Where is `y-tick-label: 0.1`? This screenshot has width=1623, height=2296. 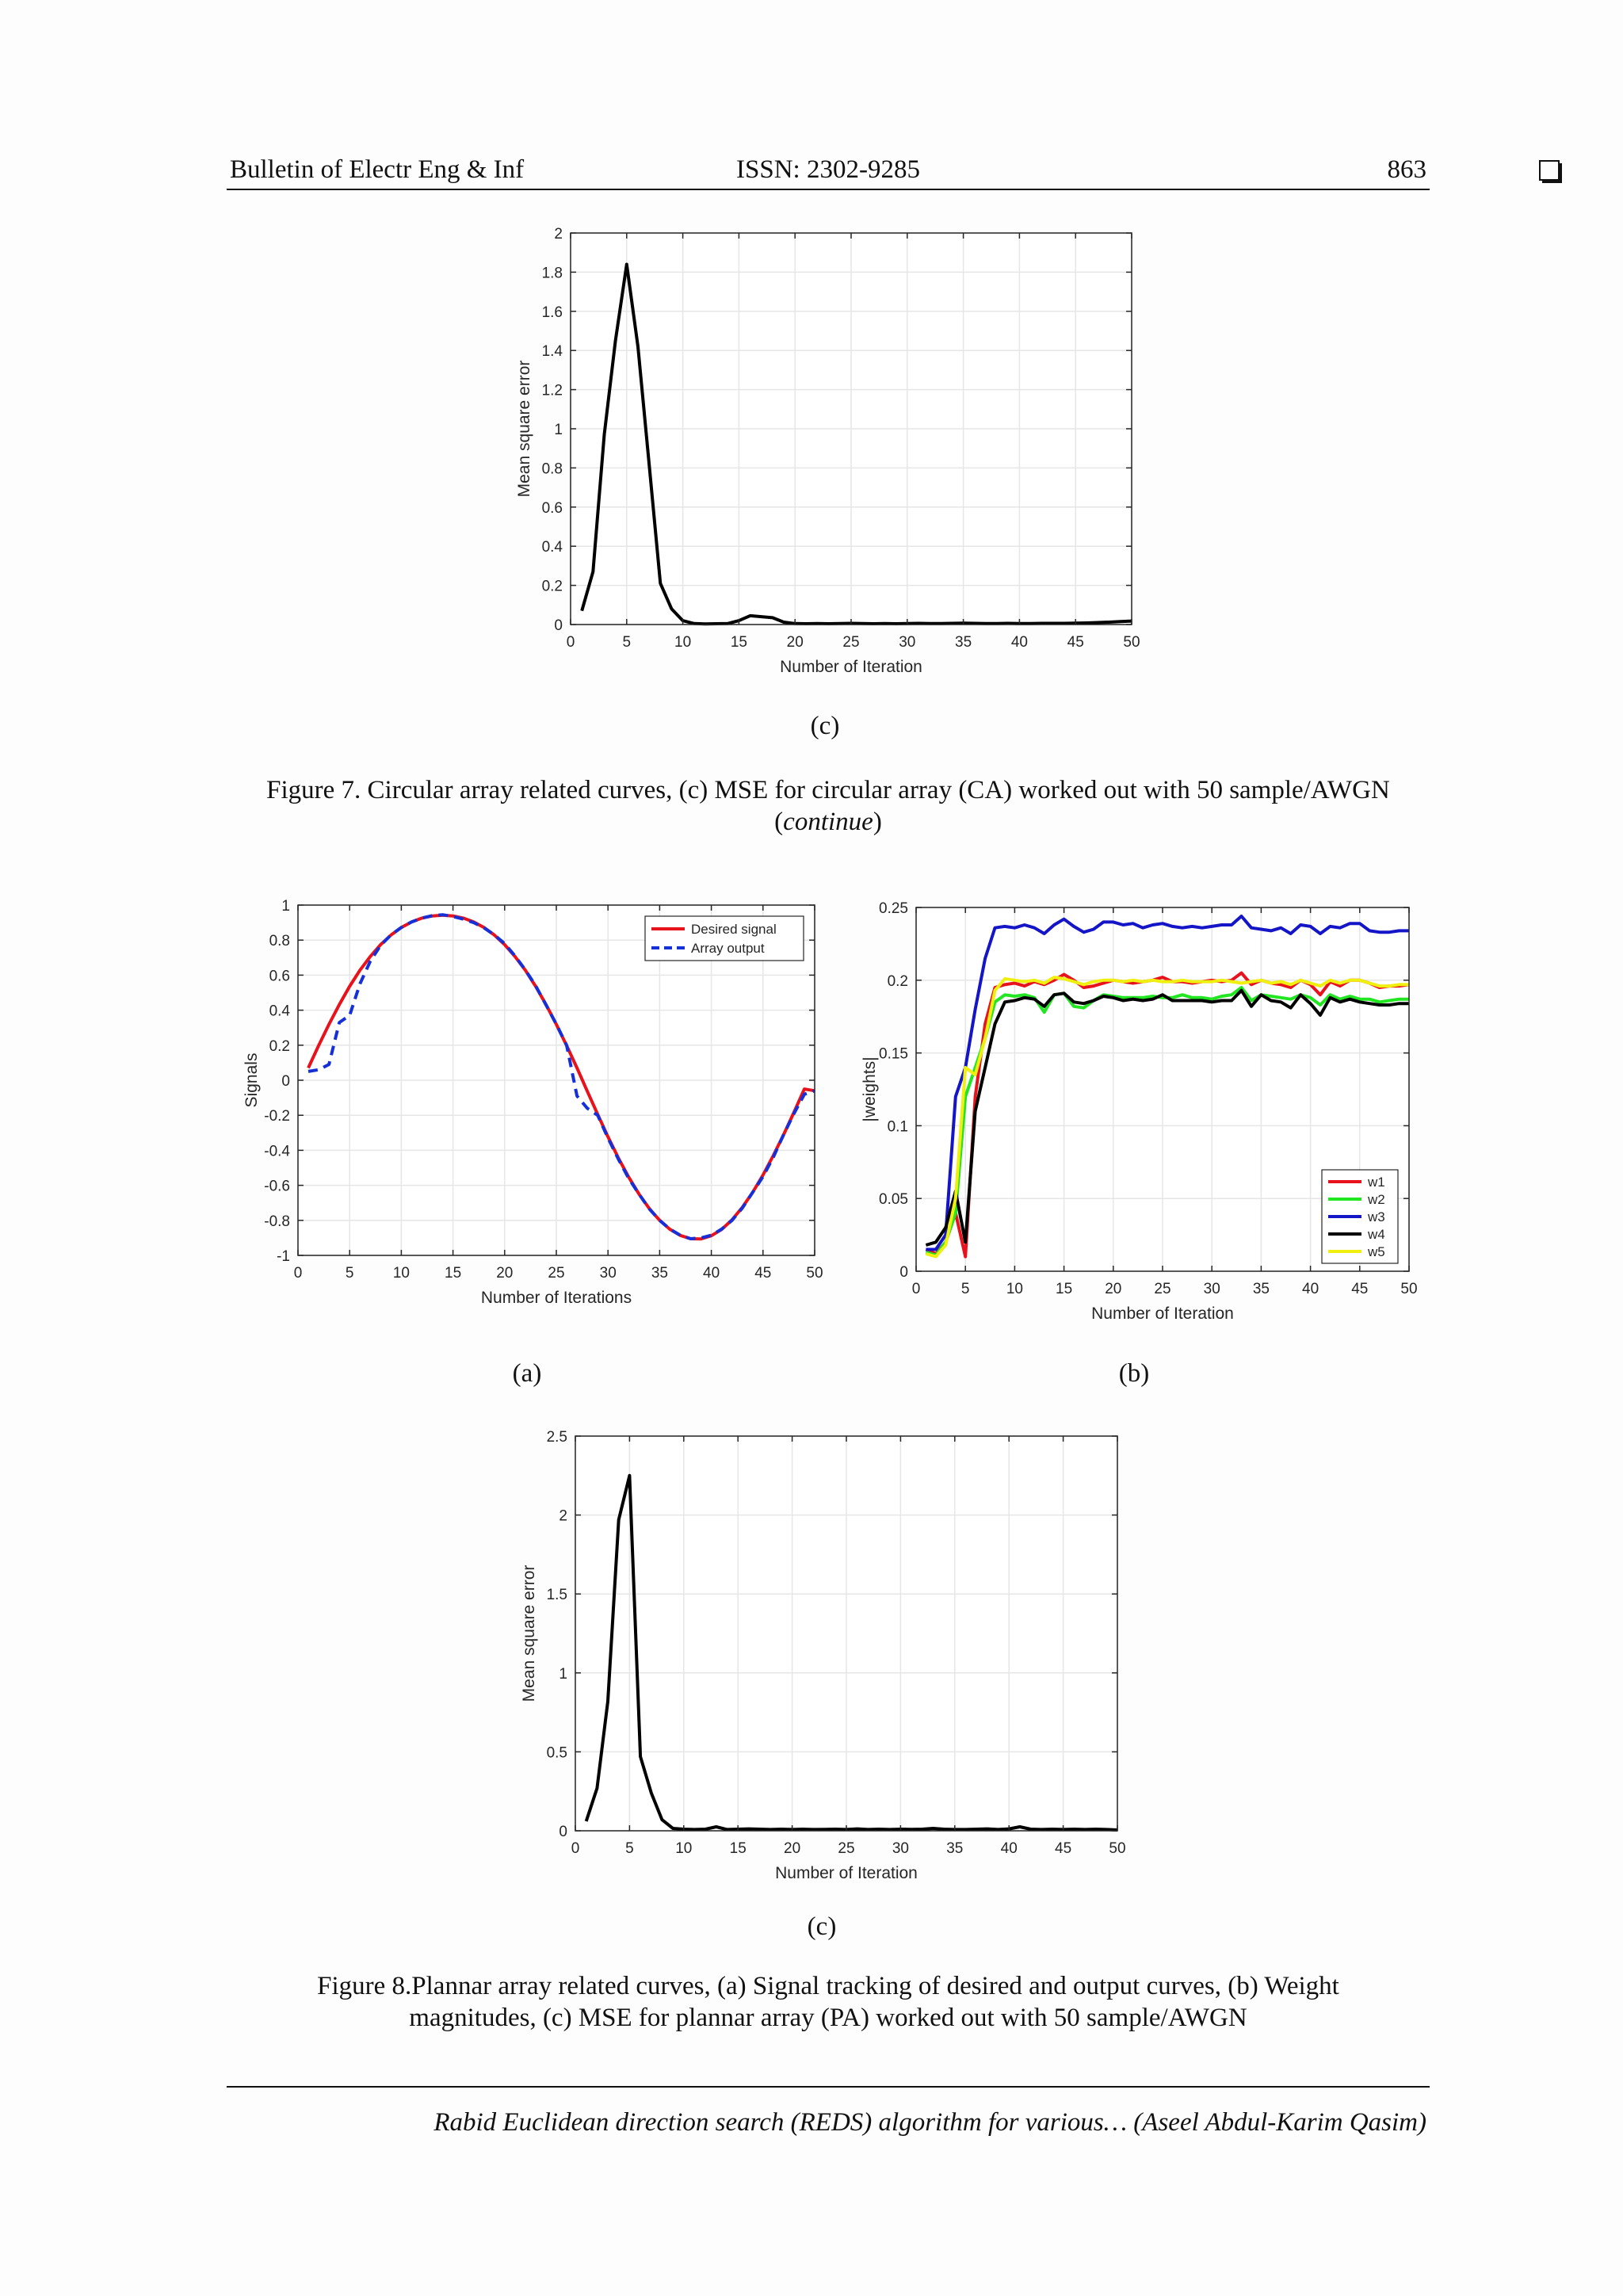 y-tick-label: 0.1 is located at coordinates (898, 1126).